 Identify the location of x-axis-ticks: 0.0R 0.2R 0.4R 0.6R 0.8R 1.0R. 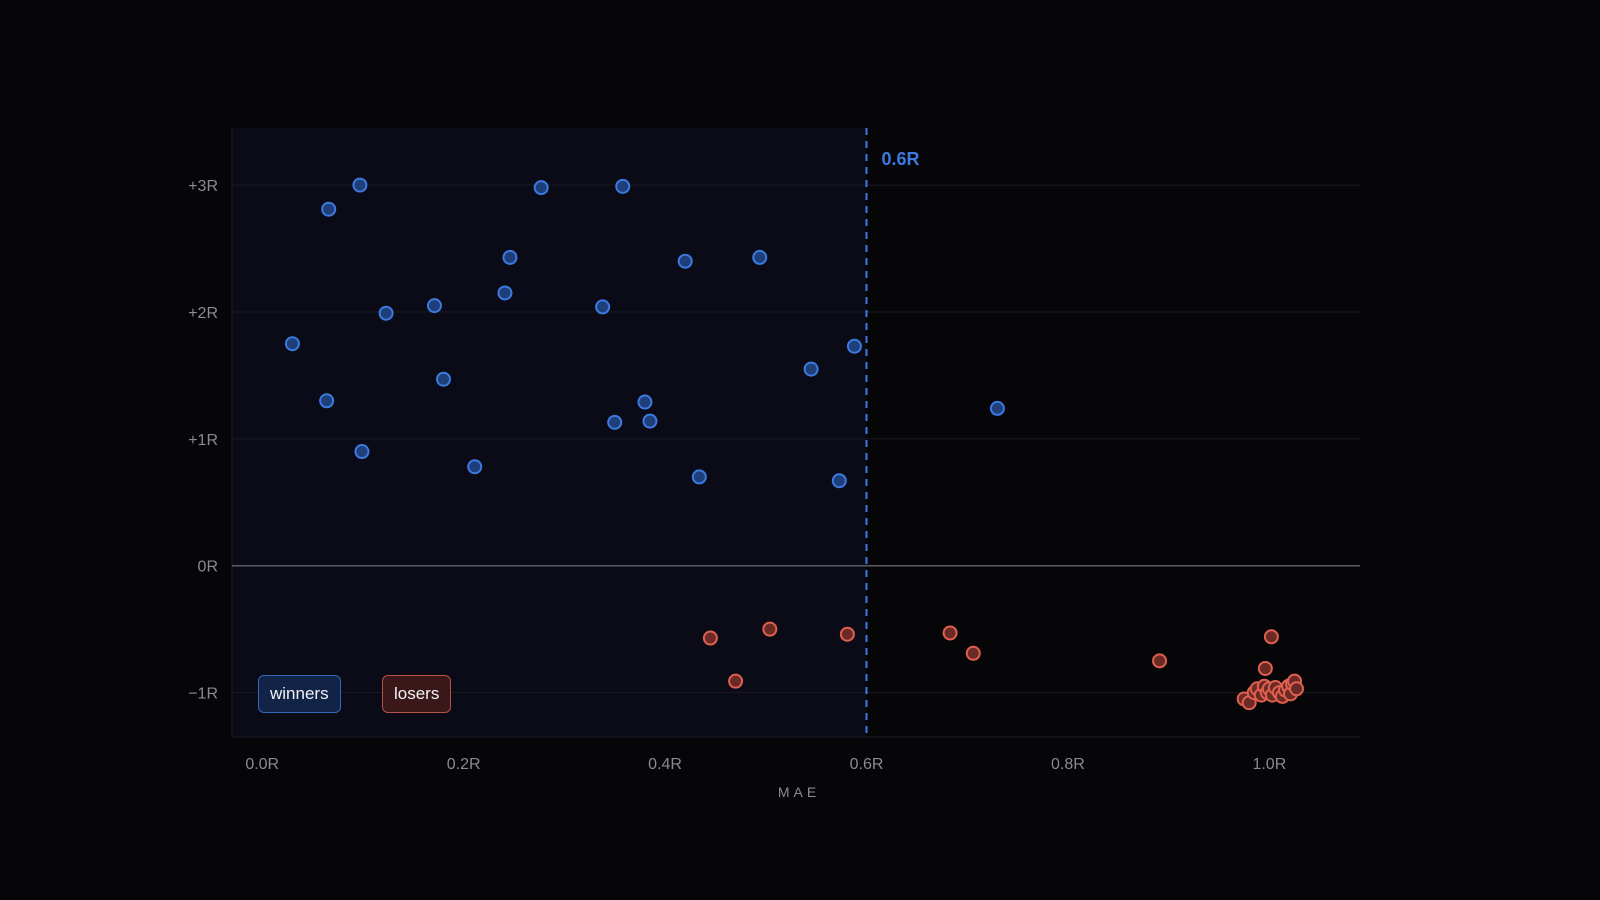
(765, 764).